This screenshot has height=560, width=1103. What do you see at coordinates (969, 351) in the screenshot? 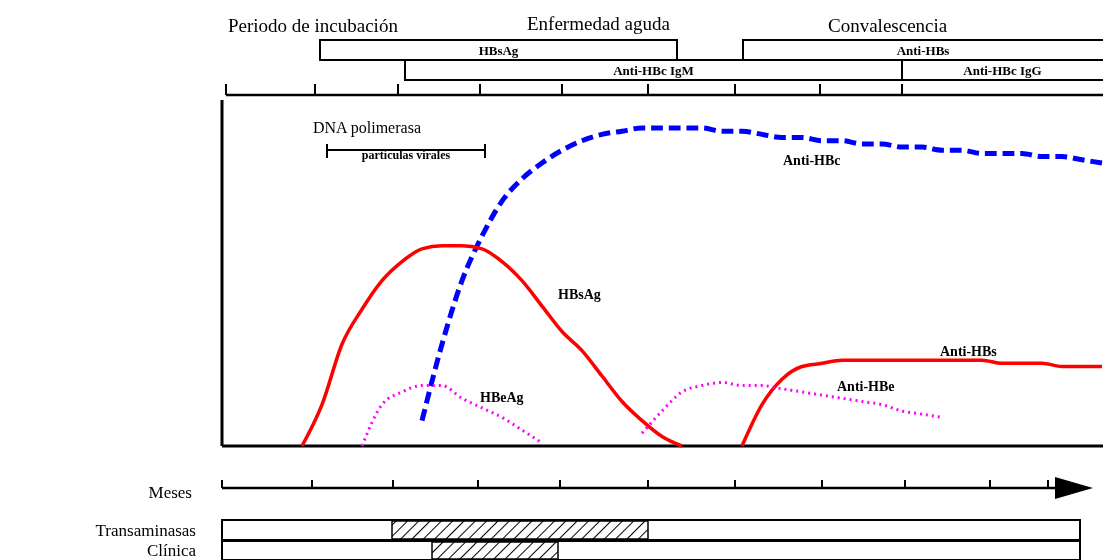
I see `series-label: Anti-HBs` at bounding box center [969, 351].